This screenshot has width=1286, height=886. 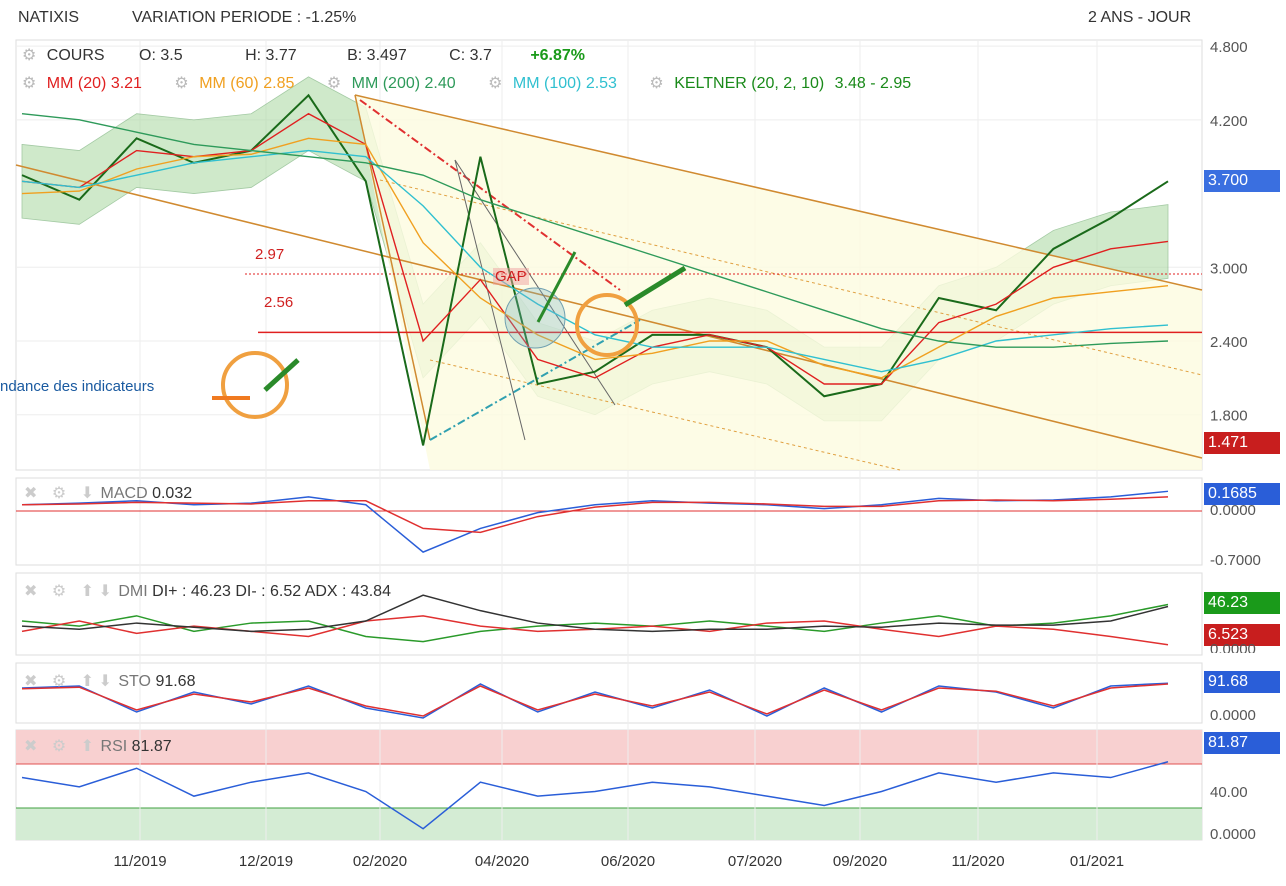 What do you see at coordinates (595, 795) in the screenshot?
I see `rsi-line` at bounding box center [595, 795].